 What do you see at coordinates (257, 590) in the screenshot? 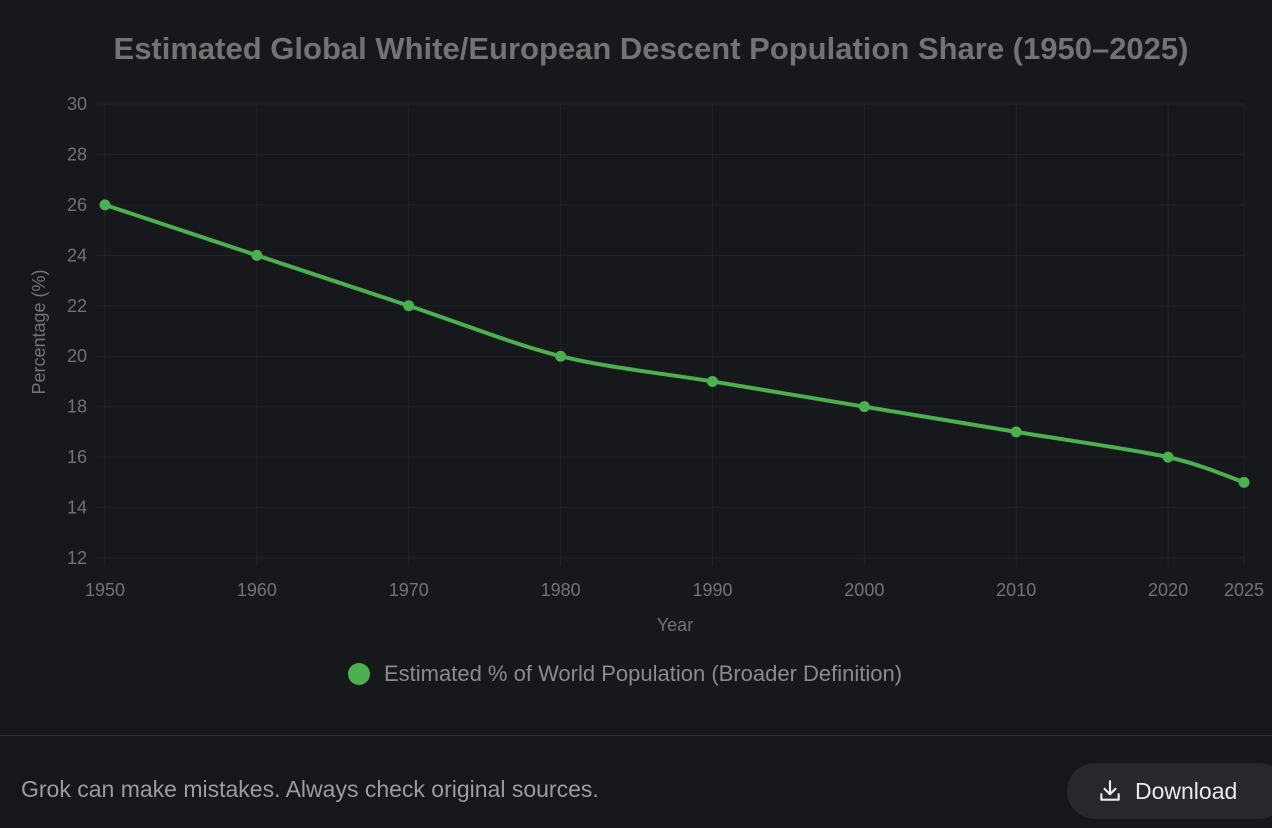
I see `x-tick-label: 1960` at bounding box center [257, 590].